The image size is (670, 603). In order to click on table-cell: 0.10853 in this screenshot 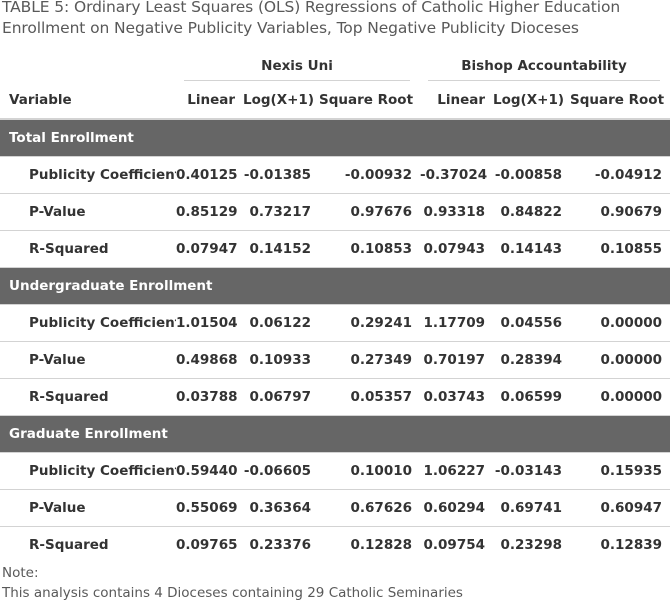, I will do `click(370, 249)`.